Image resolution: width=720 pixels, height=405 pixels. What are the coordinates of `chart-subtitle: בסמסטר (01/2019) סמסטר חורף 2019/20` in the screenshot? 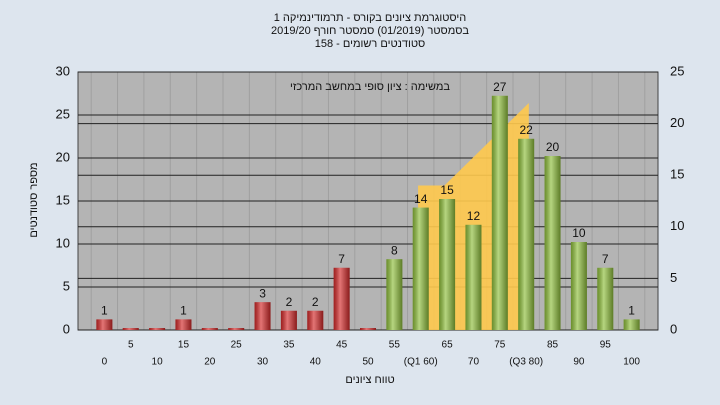 It's located at (370, 31).